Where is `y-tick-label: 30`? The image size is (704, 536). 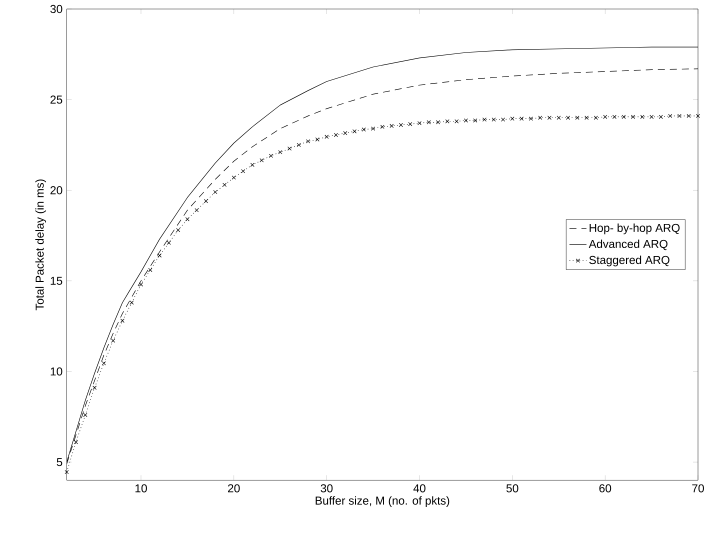
y-tick-label: 30 is located at coordinates (56, 8).